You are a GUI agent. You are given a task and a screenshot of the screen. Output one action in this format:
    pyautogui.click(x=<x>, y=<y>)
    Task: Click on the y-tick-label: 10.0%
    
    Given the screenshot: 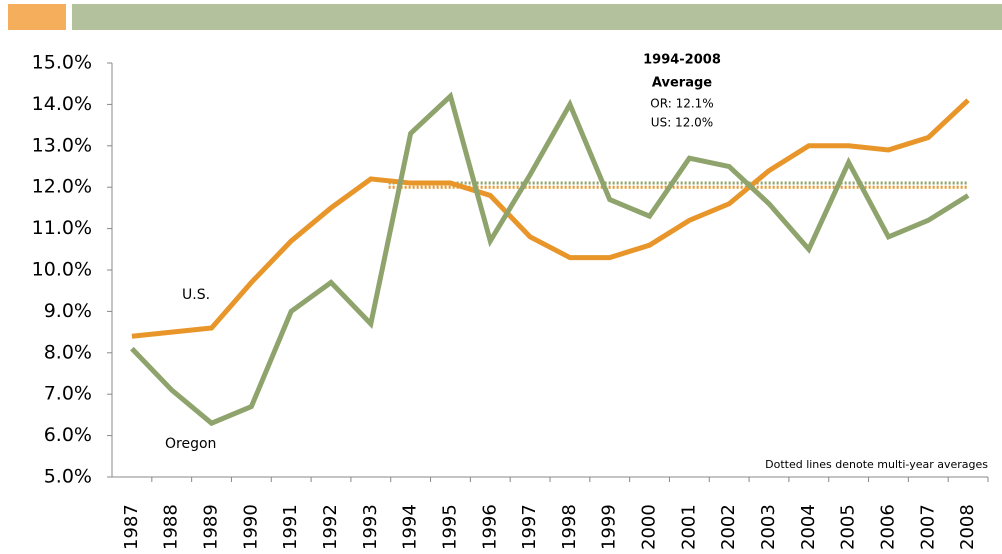 What is the action you would take?
    pyautogui.click(x=62, y=270)
    